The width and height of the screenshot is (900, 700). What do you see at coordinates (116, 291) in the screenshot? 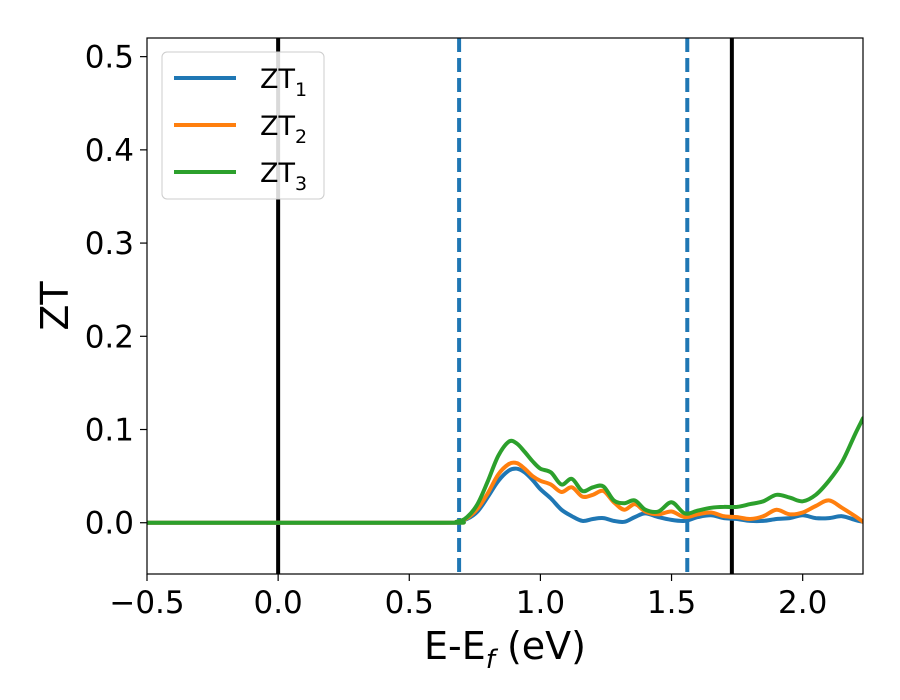
I see `y-axis-ticks: 0.0 0.1 0.2 0.3 0.4 0.5` at bounding box center [116, 291].